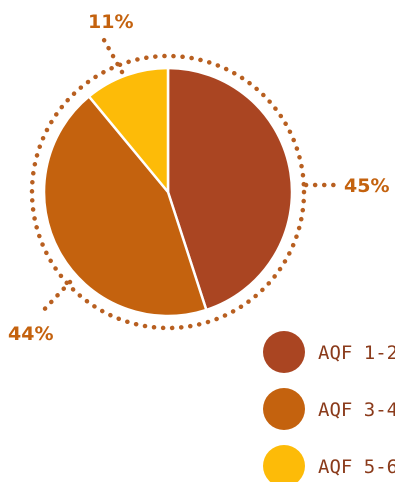 The image size is (395, 482). What do you see at coordinates (366, 186) in the screenshot?
I see `value-label-1: 45%` at bounding box center [366, 186].